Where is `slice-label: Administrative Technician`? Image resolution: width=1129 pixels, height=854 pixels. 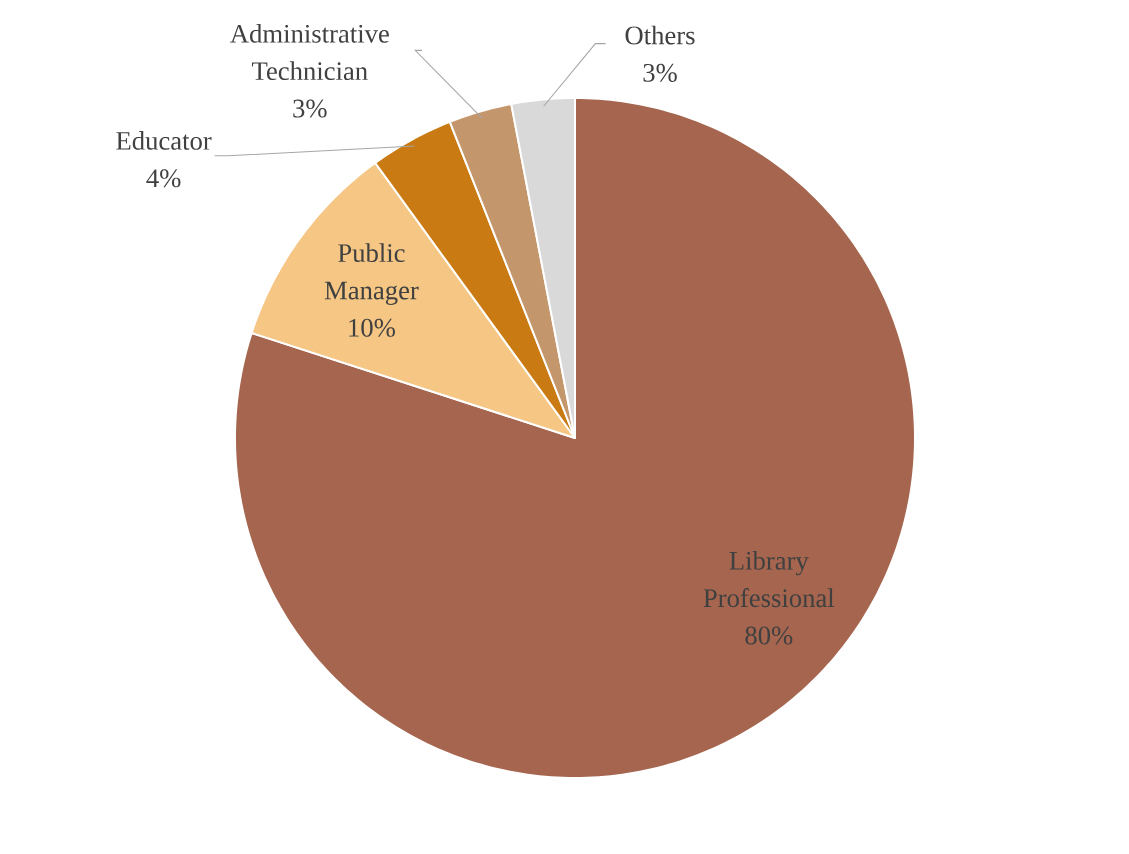
slice-label: Administrative Technician is located at coordinates (309, 52).